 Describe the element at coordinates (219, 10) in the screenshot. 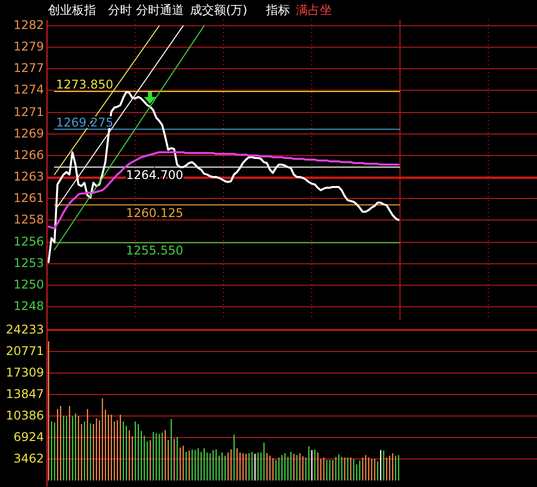

I see `text: 成交额(万)` at that location.